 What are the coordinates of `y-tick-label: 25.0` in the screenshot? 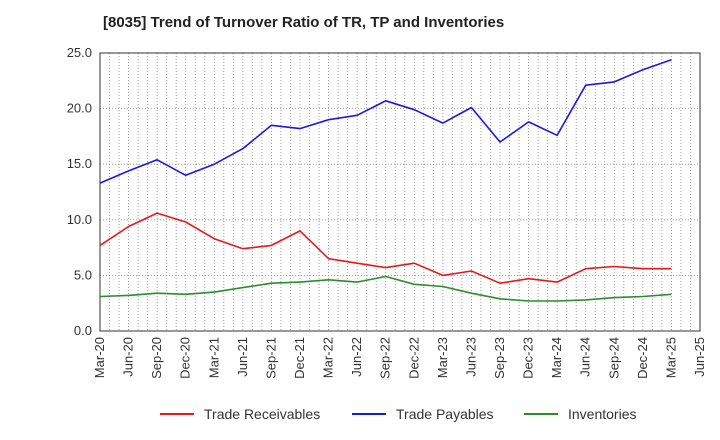 It's located at (79, 52).